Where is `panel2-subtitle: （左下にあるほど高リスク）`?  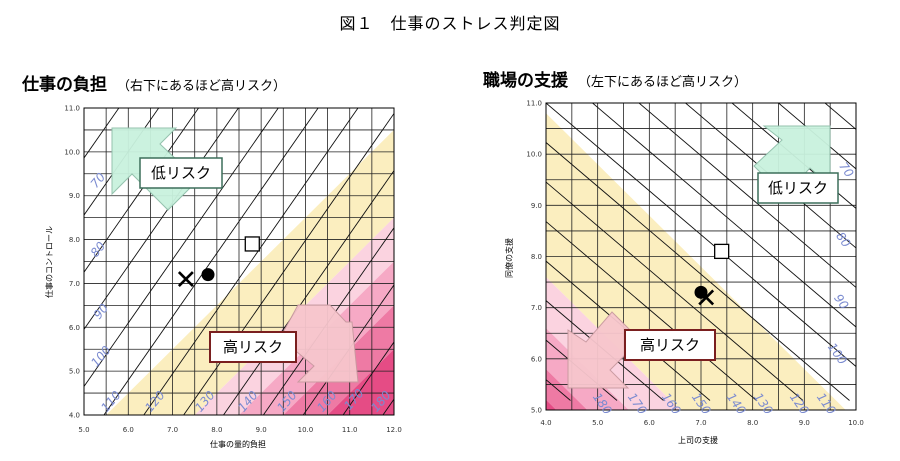
panel2-subtitle: （左下にあるほど高リスク） is located at coordinates (663, 82).